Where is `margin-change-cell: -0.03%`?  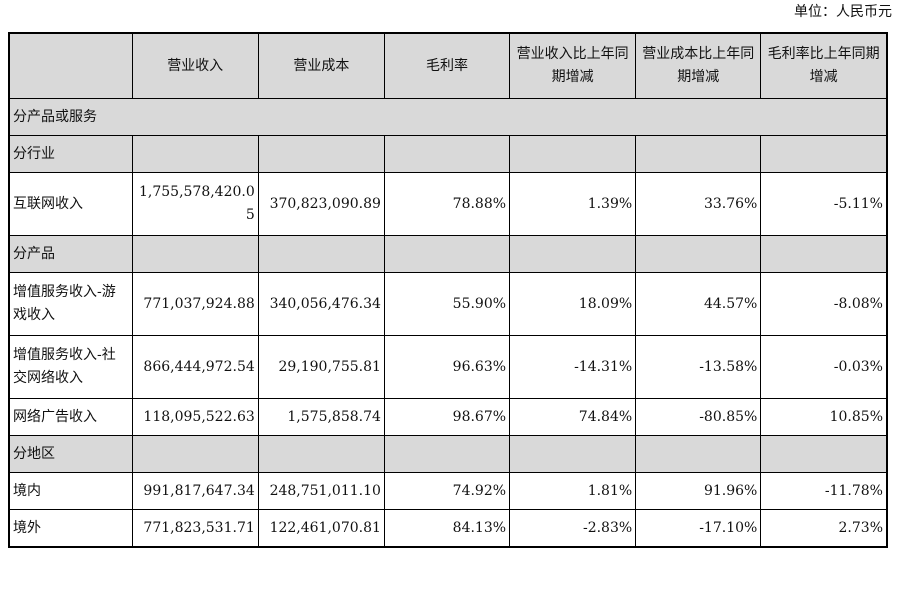
margin-change-cell: -0.03% is located at coordinates (824, 367).